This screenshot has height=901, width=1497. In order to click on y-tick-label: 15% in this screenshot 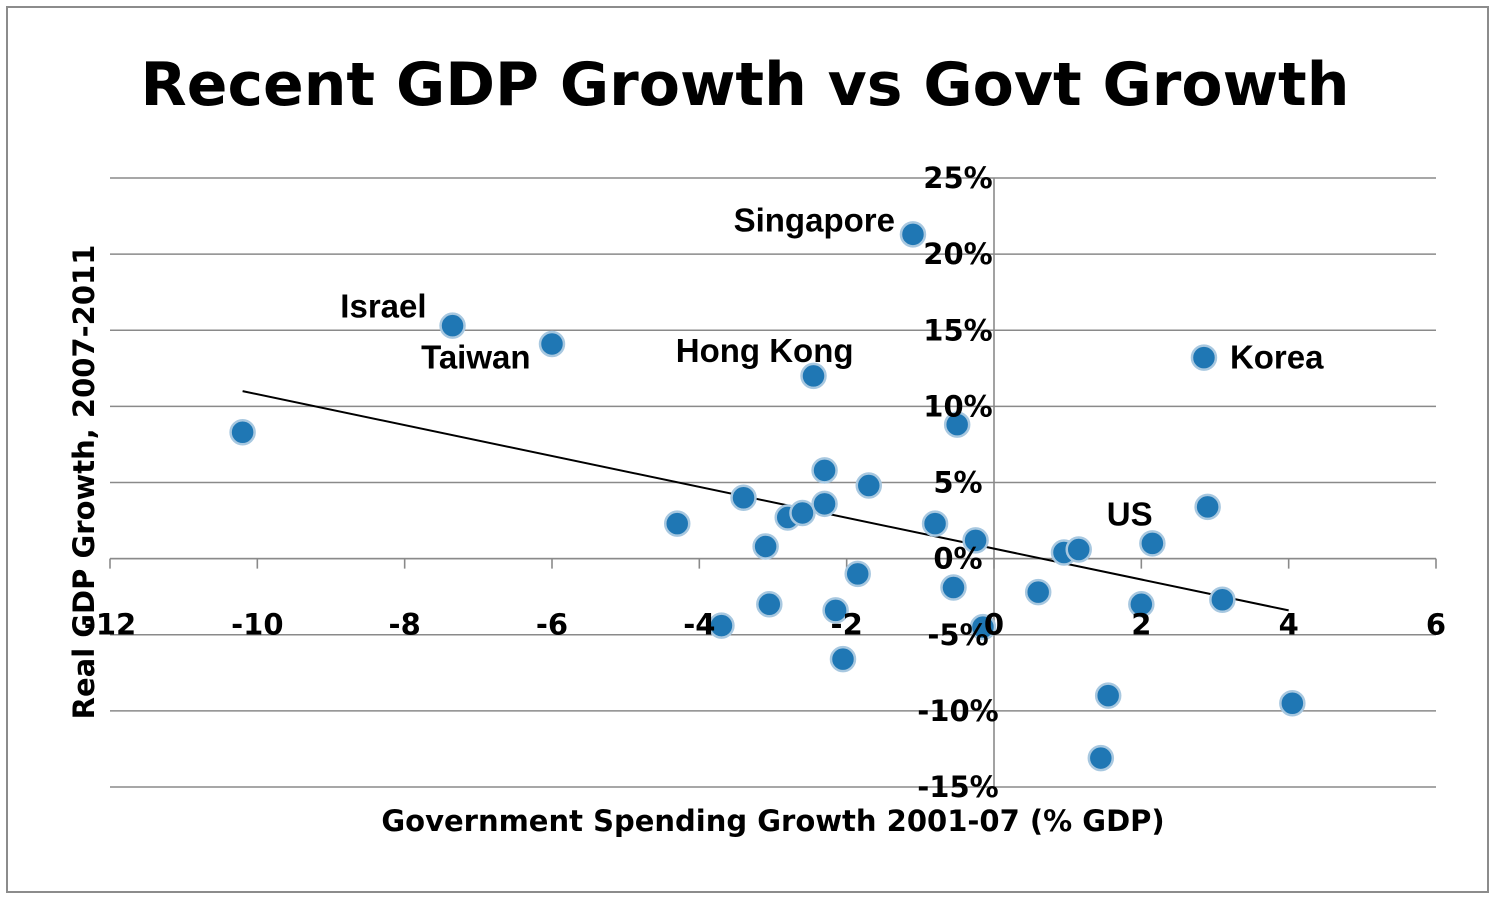, I will do `click(957, 330)`.